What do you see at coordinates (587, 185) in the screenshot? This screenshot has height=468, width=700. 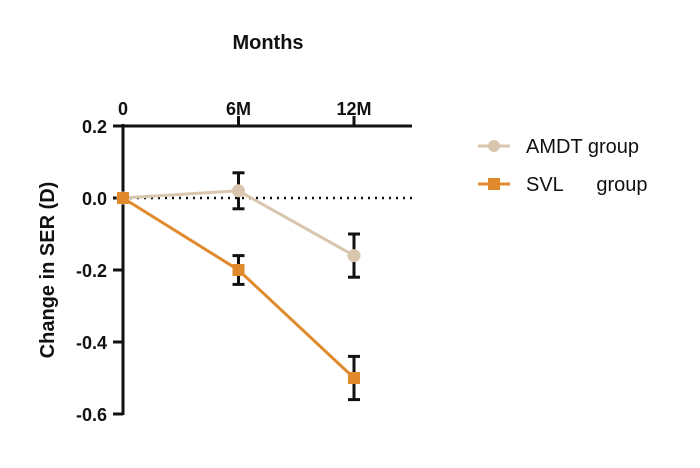 I see `legend-label: SVL group` at bounding box center [587, 185].